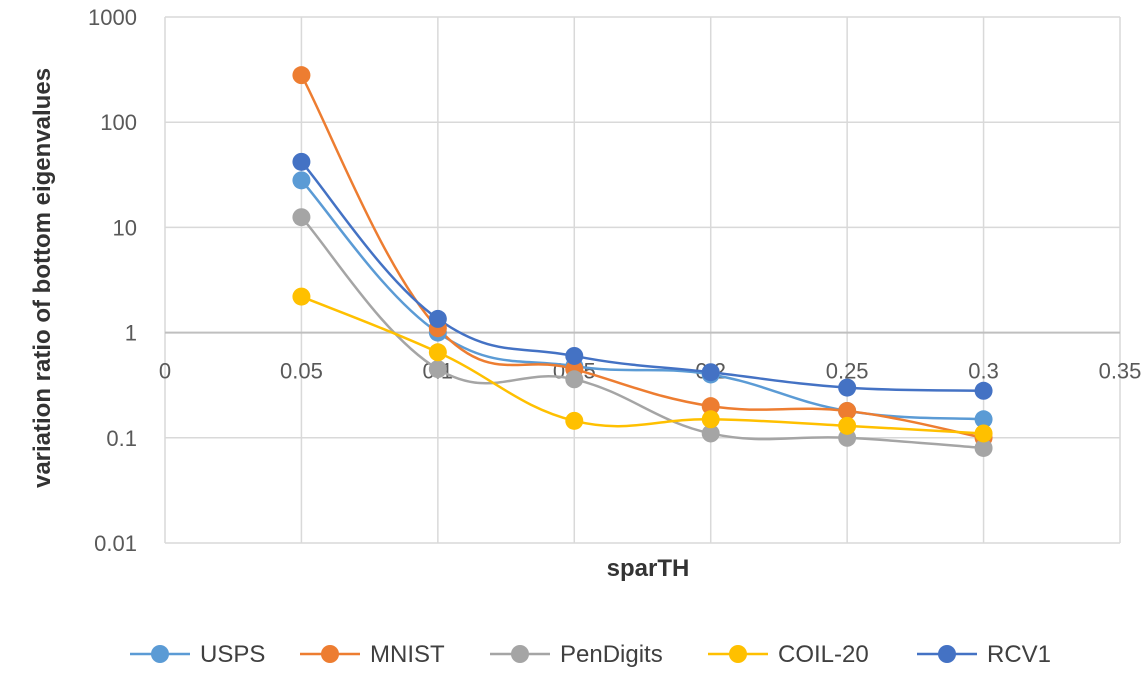 Image resolution: width=1148 pixels, height=678 pixels. I want to click on legend-item-pendigits: PenDigits, so click(576, 654).